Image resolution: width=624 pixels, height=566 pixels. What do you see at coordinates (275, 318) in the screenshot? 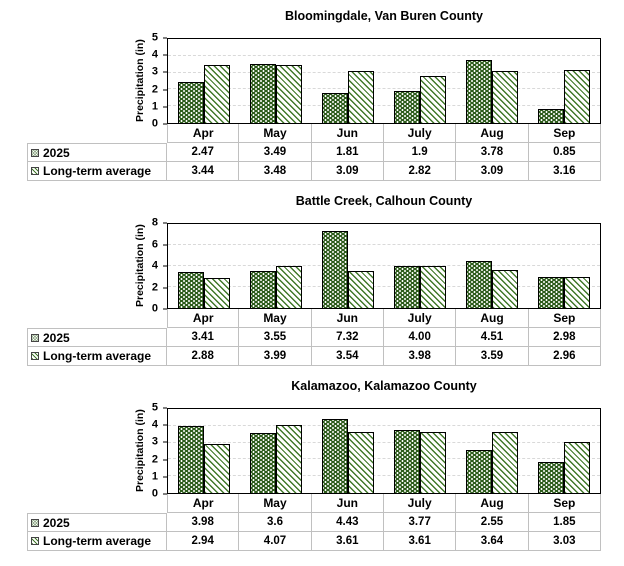
I see `month-header-may: May` at bounding box center [275, 318].